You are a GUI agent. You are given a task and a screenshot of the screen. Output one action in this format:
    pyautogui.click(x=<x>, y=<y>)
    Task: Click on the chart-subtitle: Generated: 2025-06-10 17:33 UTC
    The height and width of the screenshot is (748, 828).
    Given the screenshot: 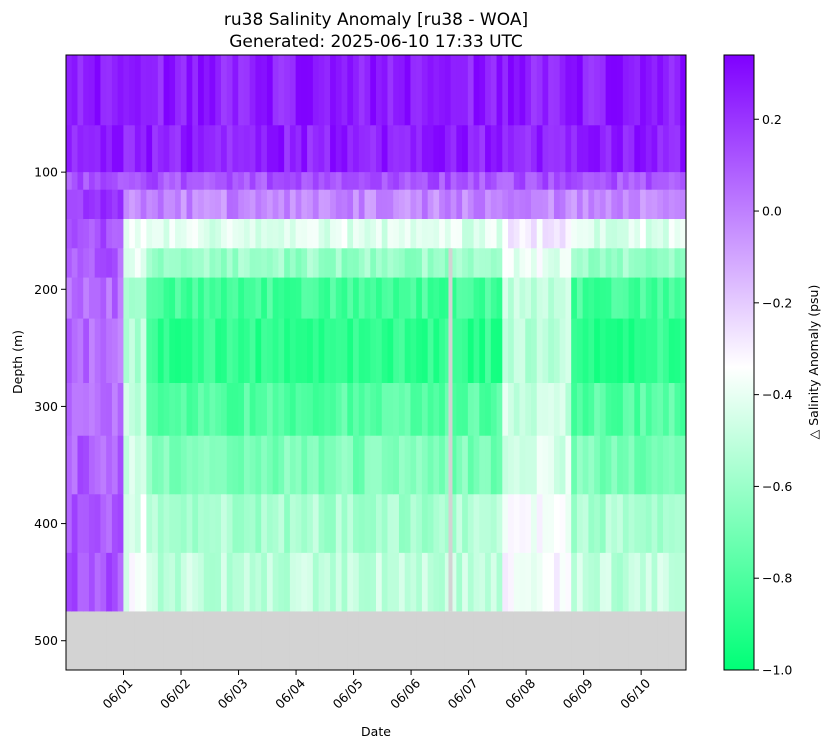 What is the action you would take?
    pyautogui.click(x=376, y=42)
    